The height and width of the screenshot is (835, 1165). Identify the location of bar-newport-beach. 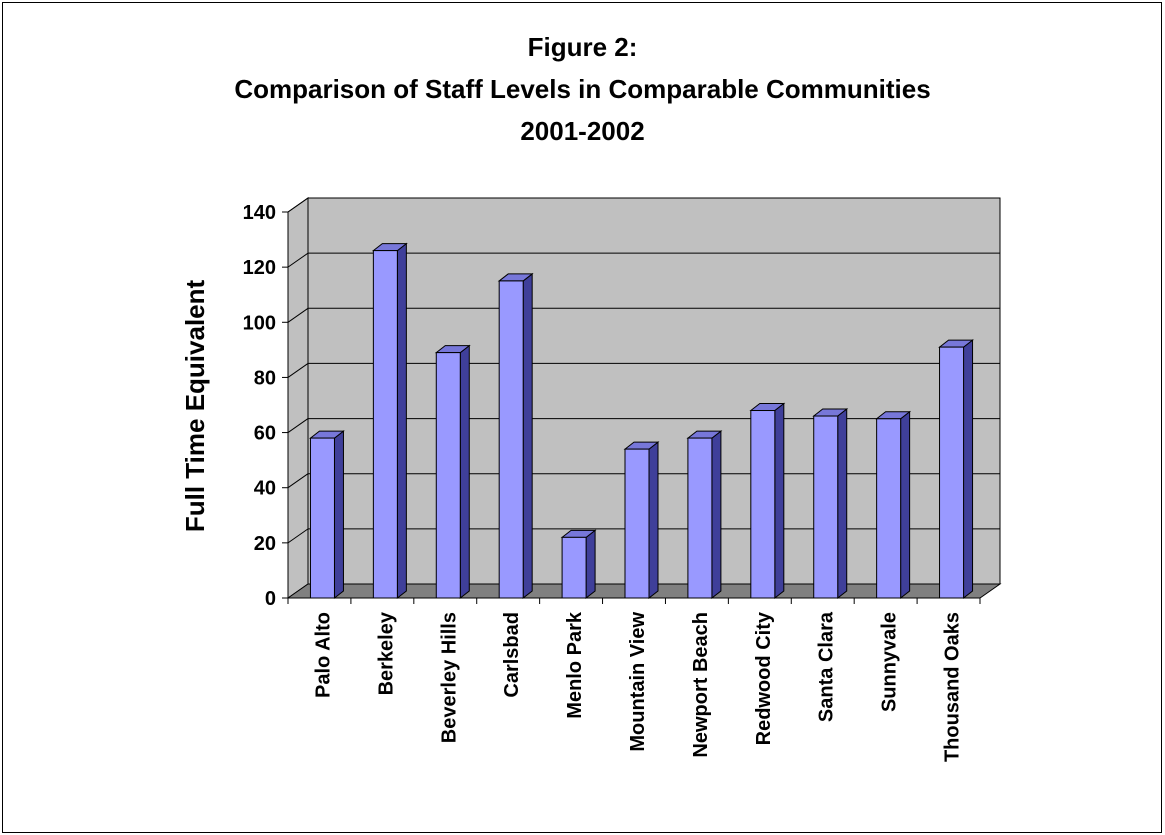
(704, 515).